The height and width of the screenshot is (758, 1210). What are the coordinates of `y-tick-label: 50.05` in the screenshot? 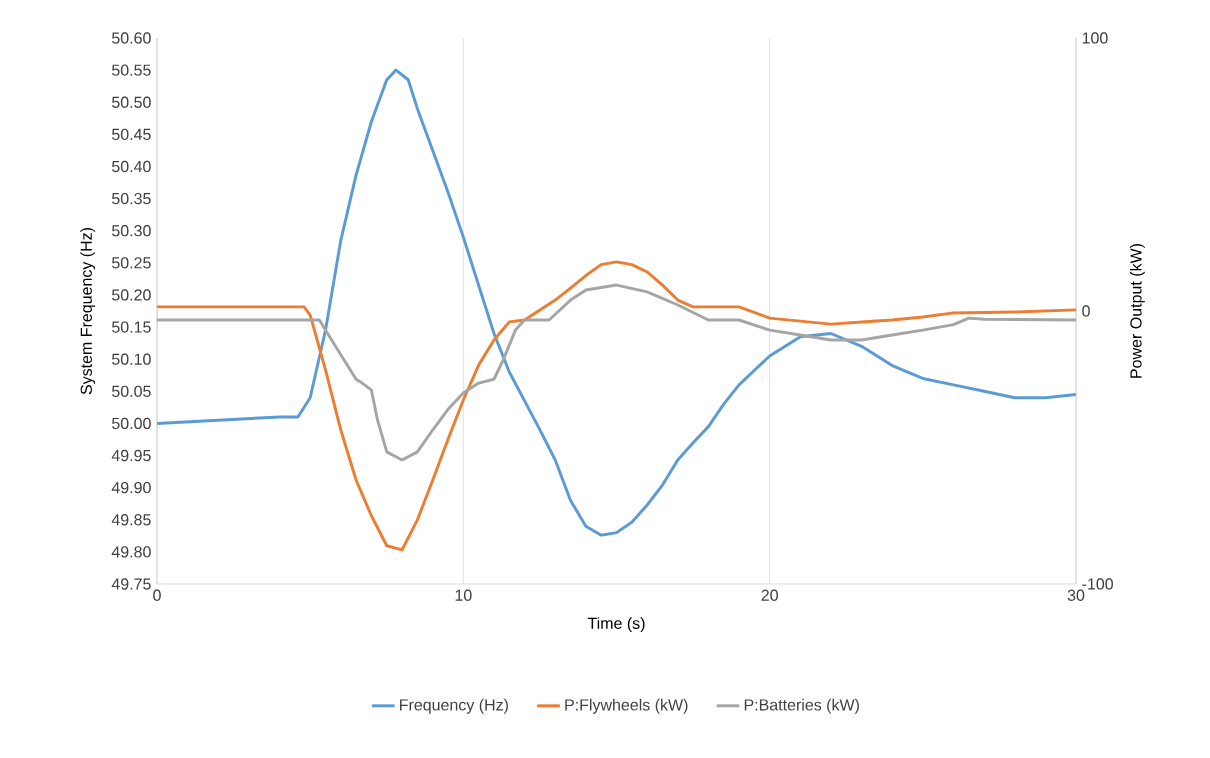 It's located at (131, 391).